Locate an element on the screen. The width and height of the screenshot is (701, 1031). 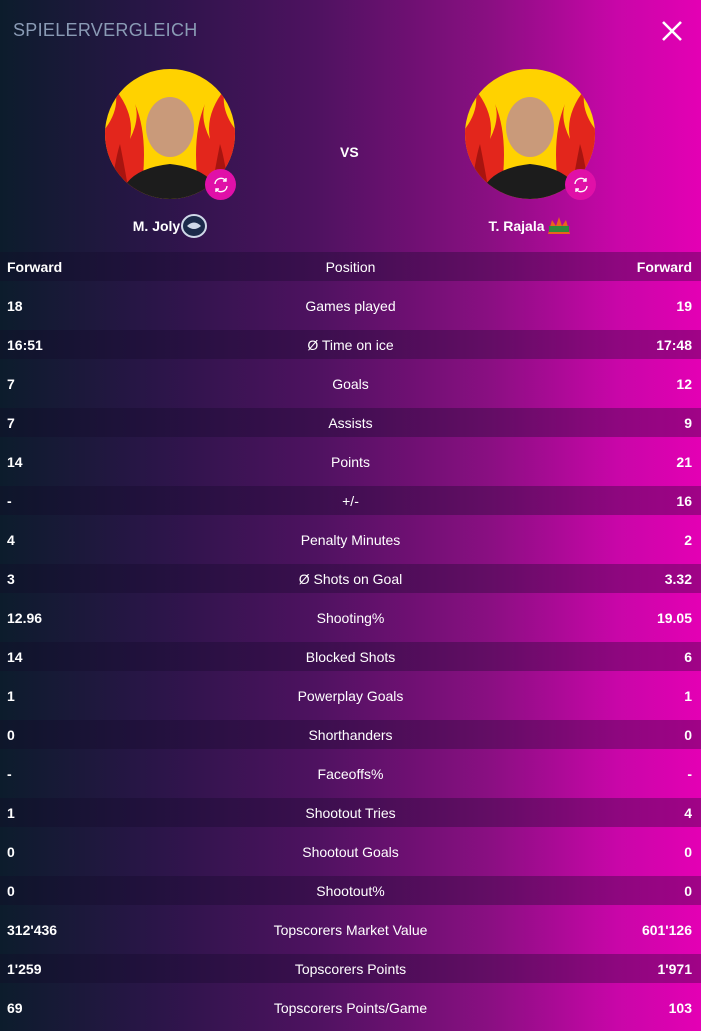
stat-label: Ø Shots on Goal is located at coordinates (350, 578).